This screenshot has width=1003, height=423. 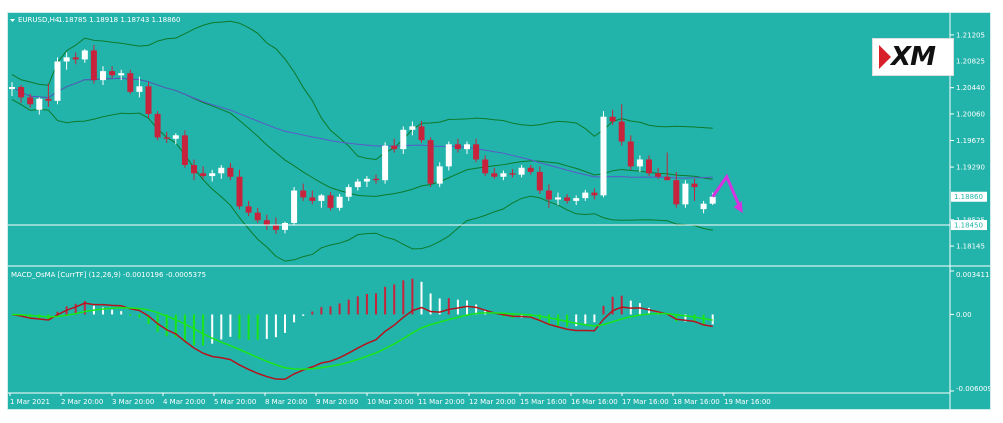 I want to click on logo-text: XM, so click(x=913, y=57).